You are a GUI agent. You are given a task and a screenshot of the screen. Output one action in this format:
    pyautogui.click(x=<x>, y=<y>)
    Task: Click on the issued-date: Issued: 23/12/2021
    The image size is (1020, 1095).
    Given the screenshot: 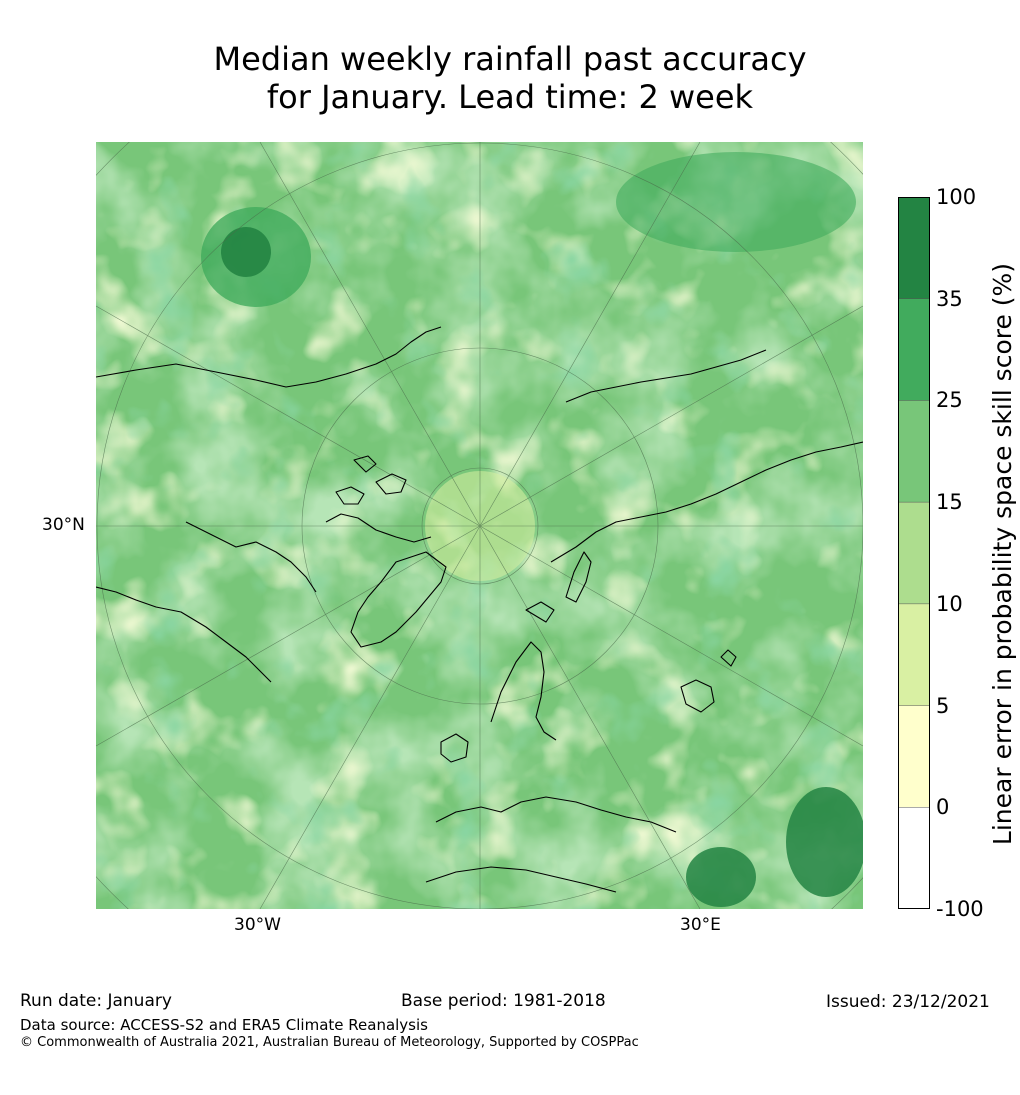 What is the action you would take?
    pyautogui.click(x=908, y=1002)
    